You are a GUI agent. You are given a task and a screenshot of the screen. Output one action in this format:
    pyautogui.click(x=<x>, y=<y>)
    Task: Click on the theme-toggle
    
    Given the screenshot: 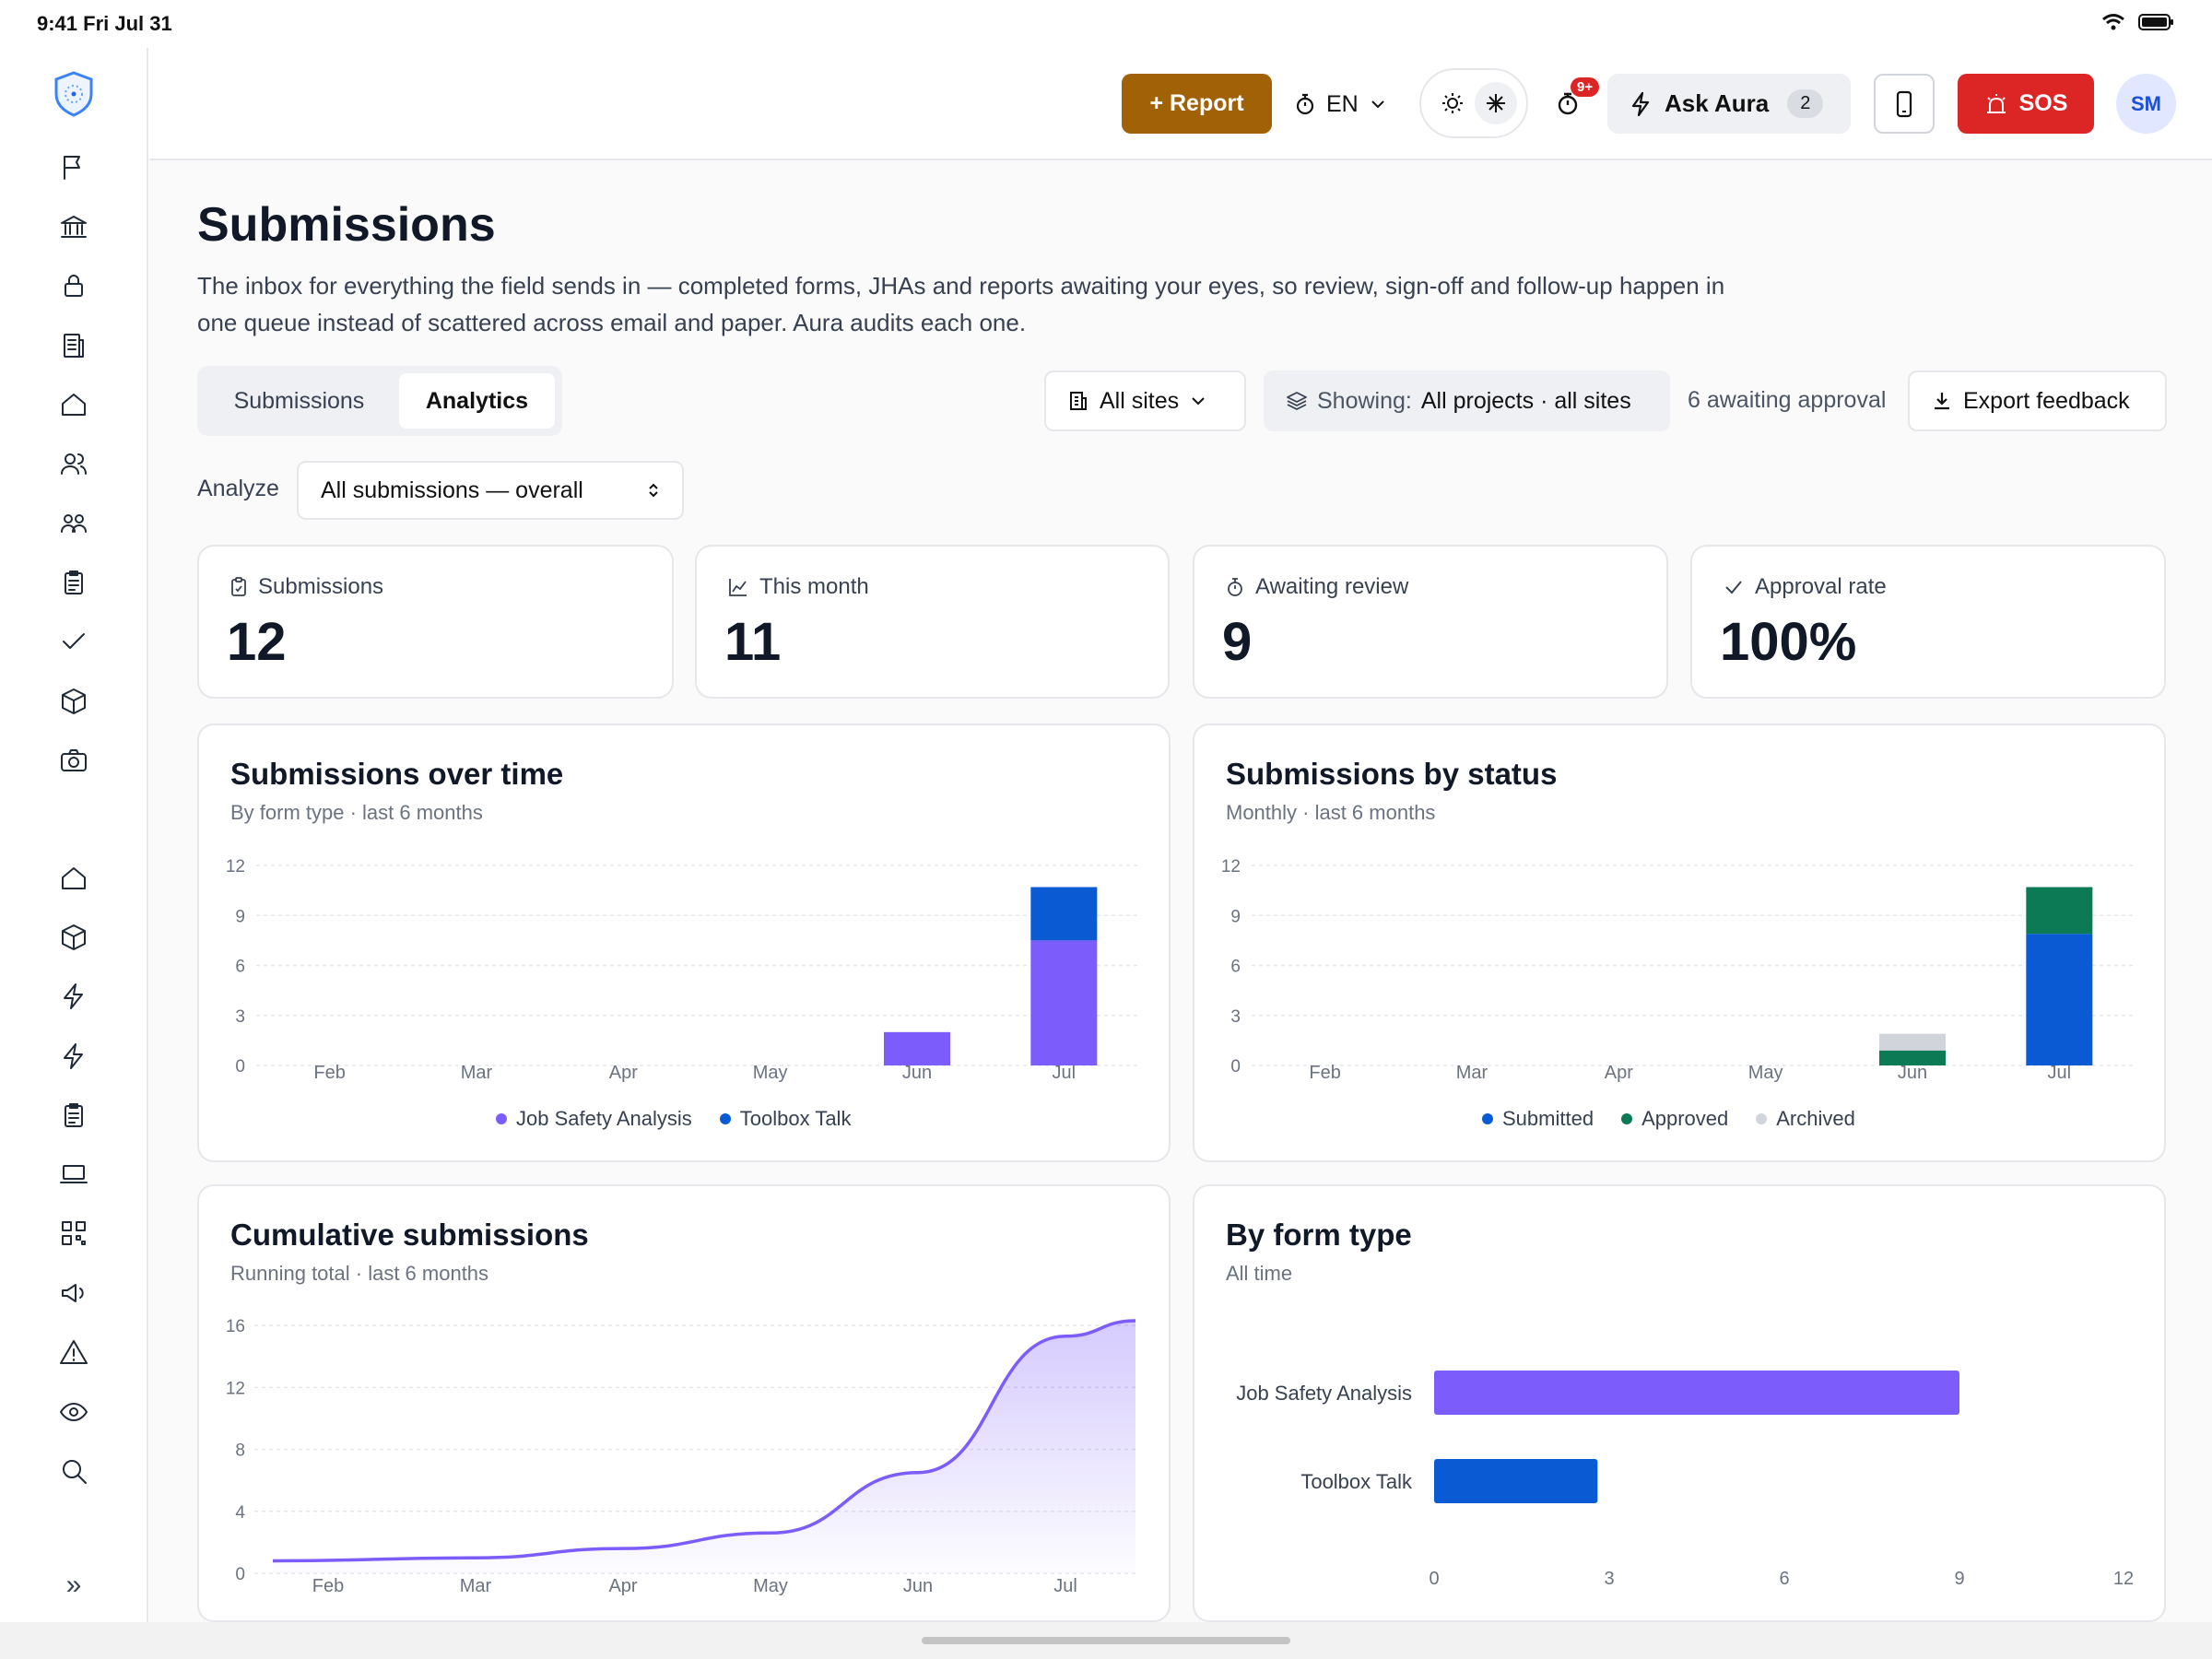 What is the action you would take?
    pyautogui.click(x=1473, y=103)
    